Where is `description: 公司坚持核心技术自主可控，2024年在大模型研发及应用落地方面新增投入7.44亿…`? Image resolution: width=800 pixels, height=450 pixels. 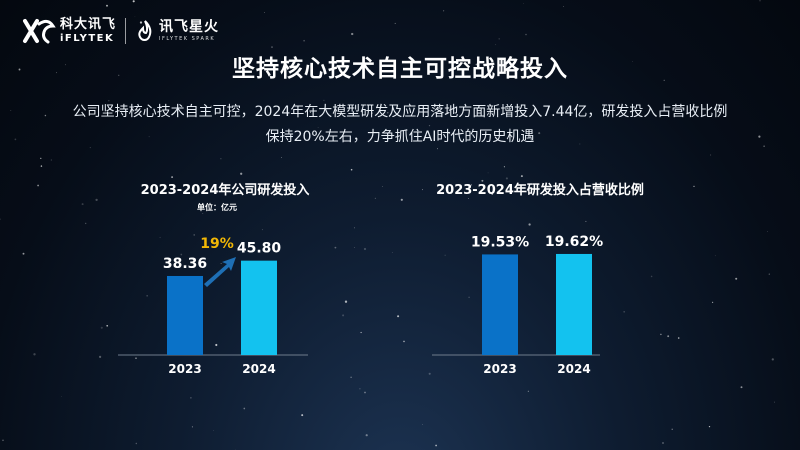 description: 公司坚持核心技术自主可控，2024年在大模型研发及应用落地方面新增投入7.44亿… is located at coordinates (400, 125).